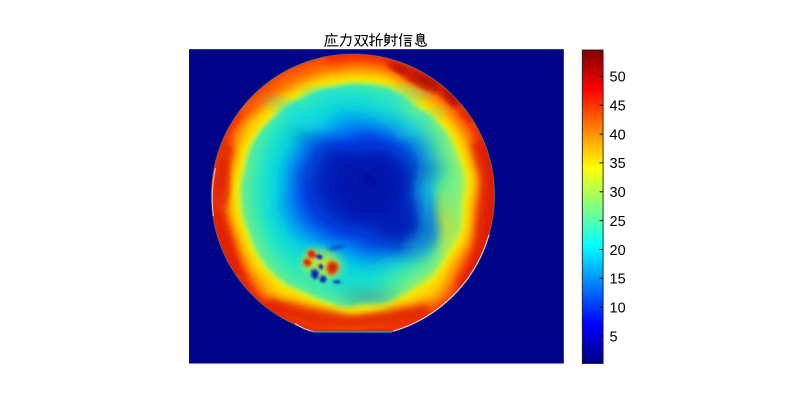 The image size is (800, 400). Describe the element at coordinates (618, 280) in the screenshot. I see `svg-text: 15` at that location.